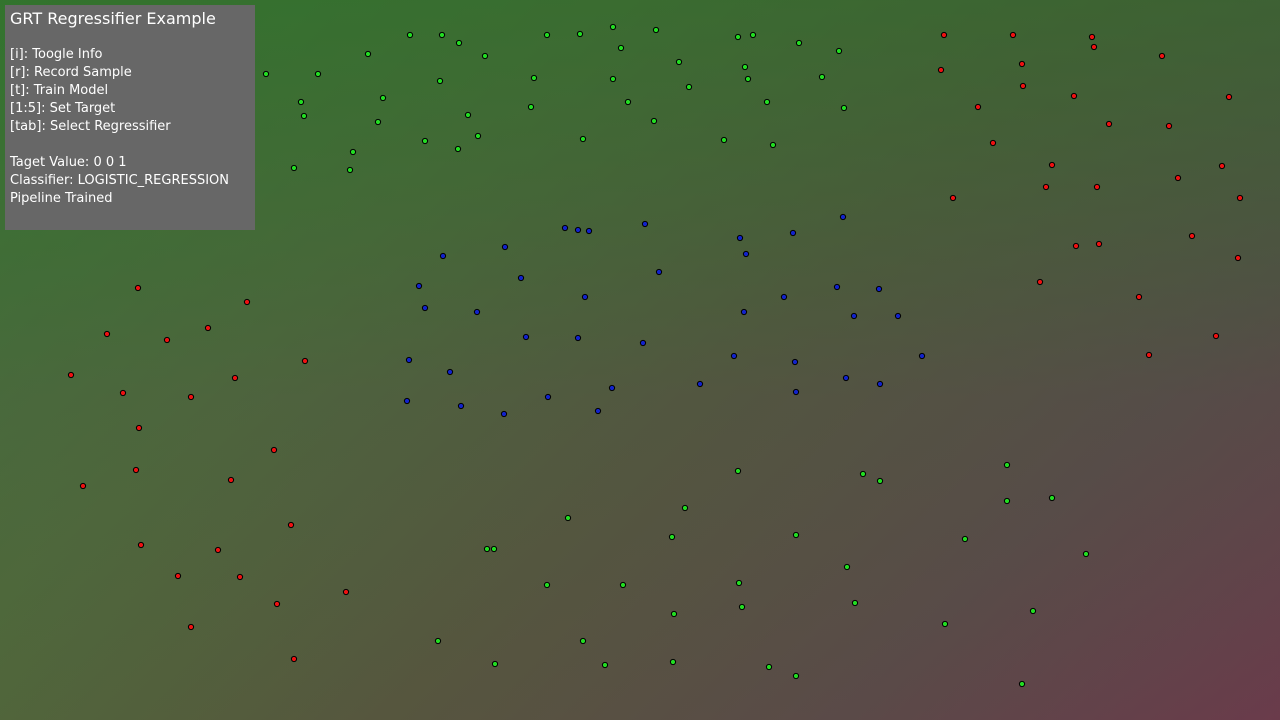 The width and height of the screenshot is (1280, 720). I want to click on control-set-target: [1:5]: Set Target, so click(130, 109).